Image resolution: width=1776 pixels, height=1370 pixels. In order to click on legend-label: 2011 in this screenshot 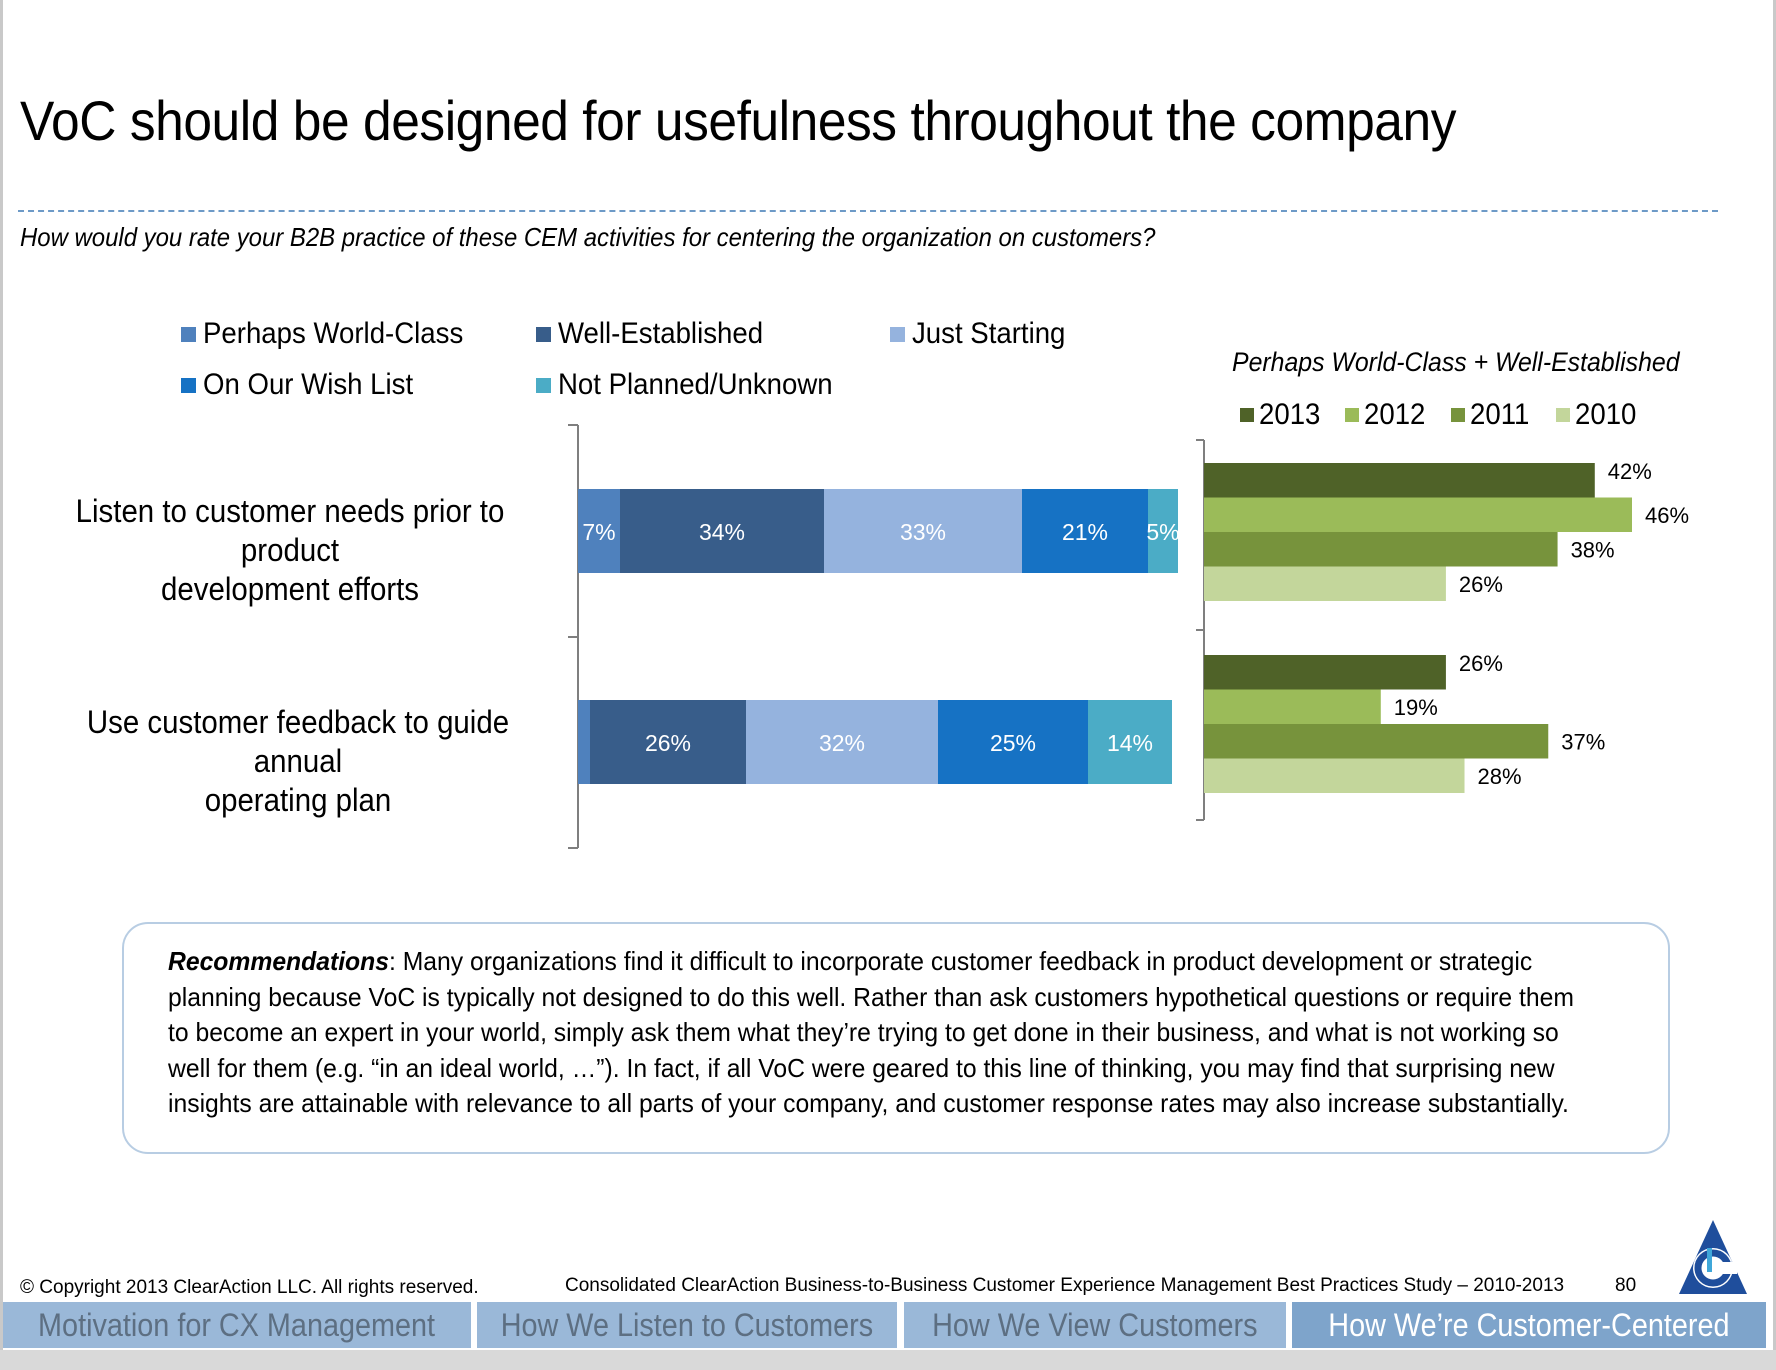, I will do `click(1500, 414)`.